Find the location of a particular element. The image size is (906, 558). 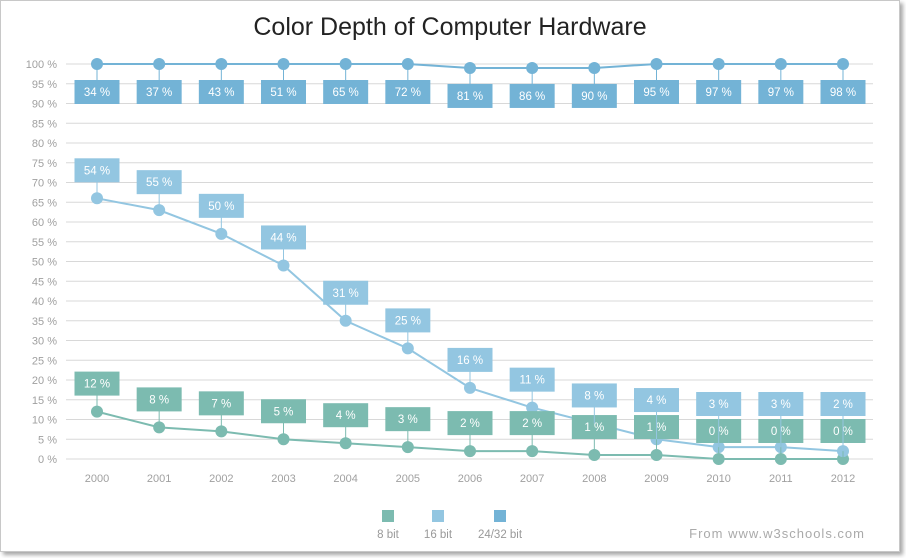

data-label: 98 % is located at coordinates (843, 93).